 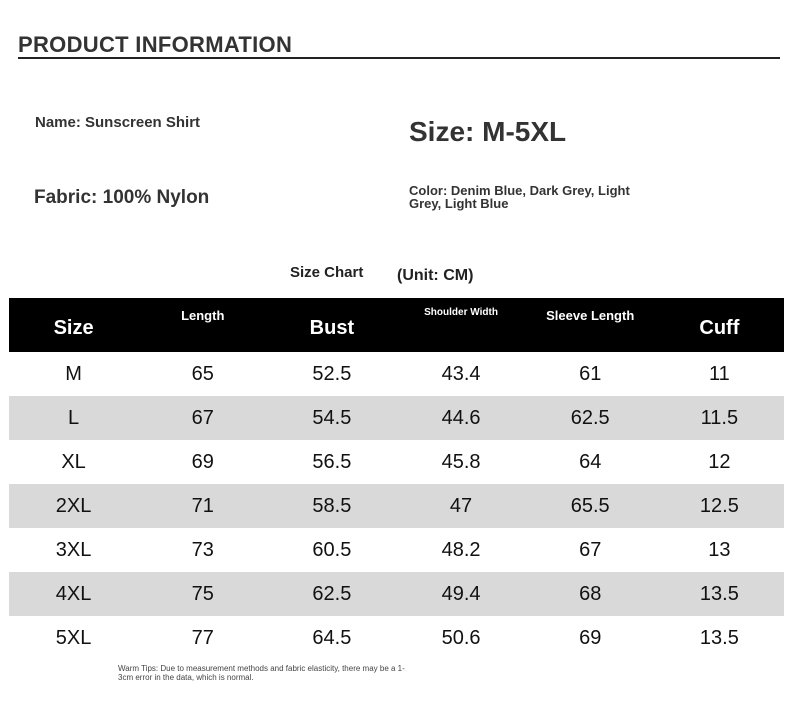 What do you see at coordinates (719, 461) in the screenshot?
I see `table-cell: 12` at bounding box center [719, 461].